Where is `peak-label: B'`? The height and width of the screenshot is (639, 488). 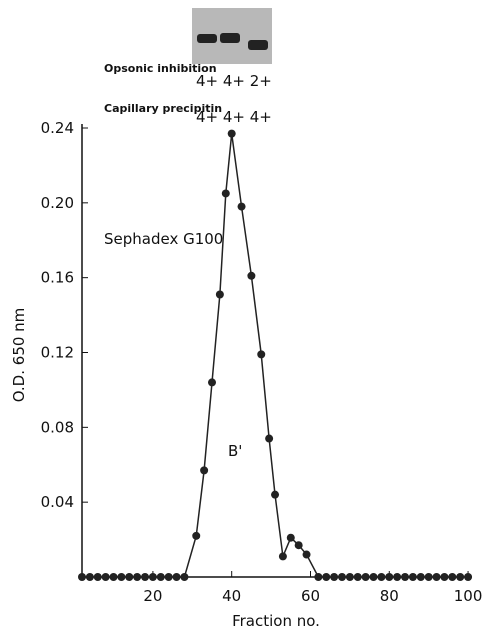 peak-label: B' is located at coordinates (235, 451).